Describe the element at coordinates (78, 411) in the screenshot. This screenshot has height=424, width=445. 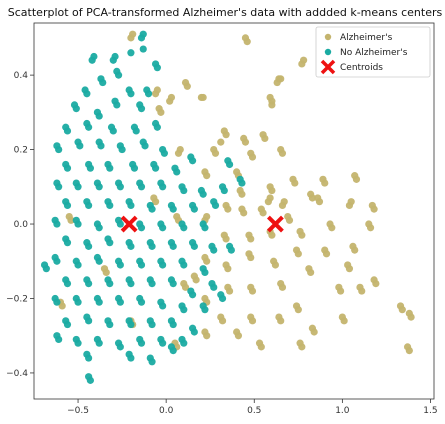
I see `x-tick-label: −0.5` at that location.